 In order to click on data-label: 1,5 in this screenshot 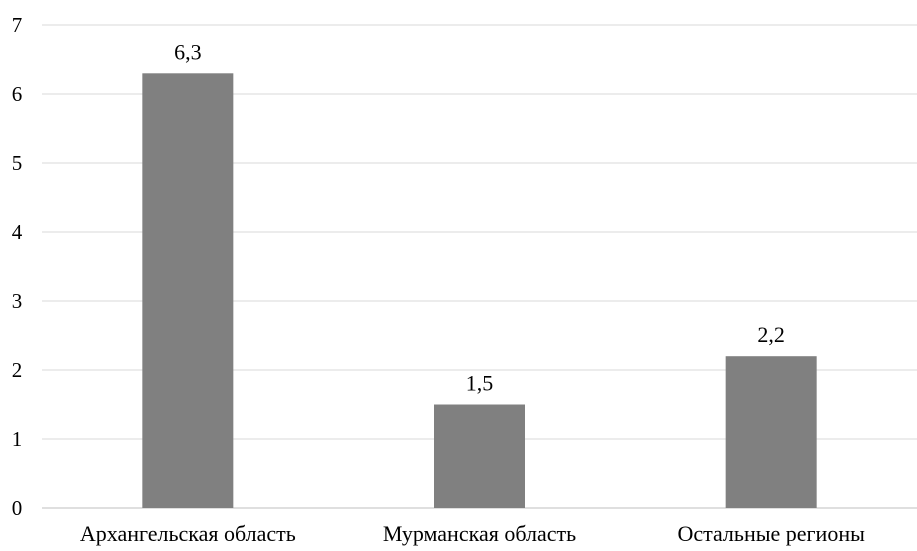, I will do `click(480, 383)`.